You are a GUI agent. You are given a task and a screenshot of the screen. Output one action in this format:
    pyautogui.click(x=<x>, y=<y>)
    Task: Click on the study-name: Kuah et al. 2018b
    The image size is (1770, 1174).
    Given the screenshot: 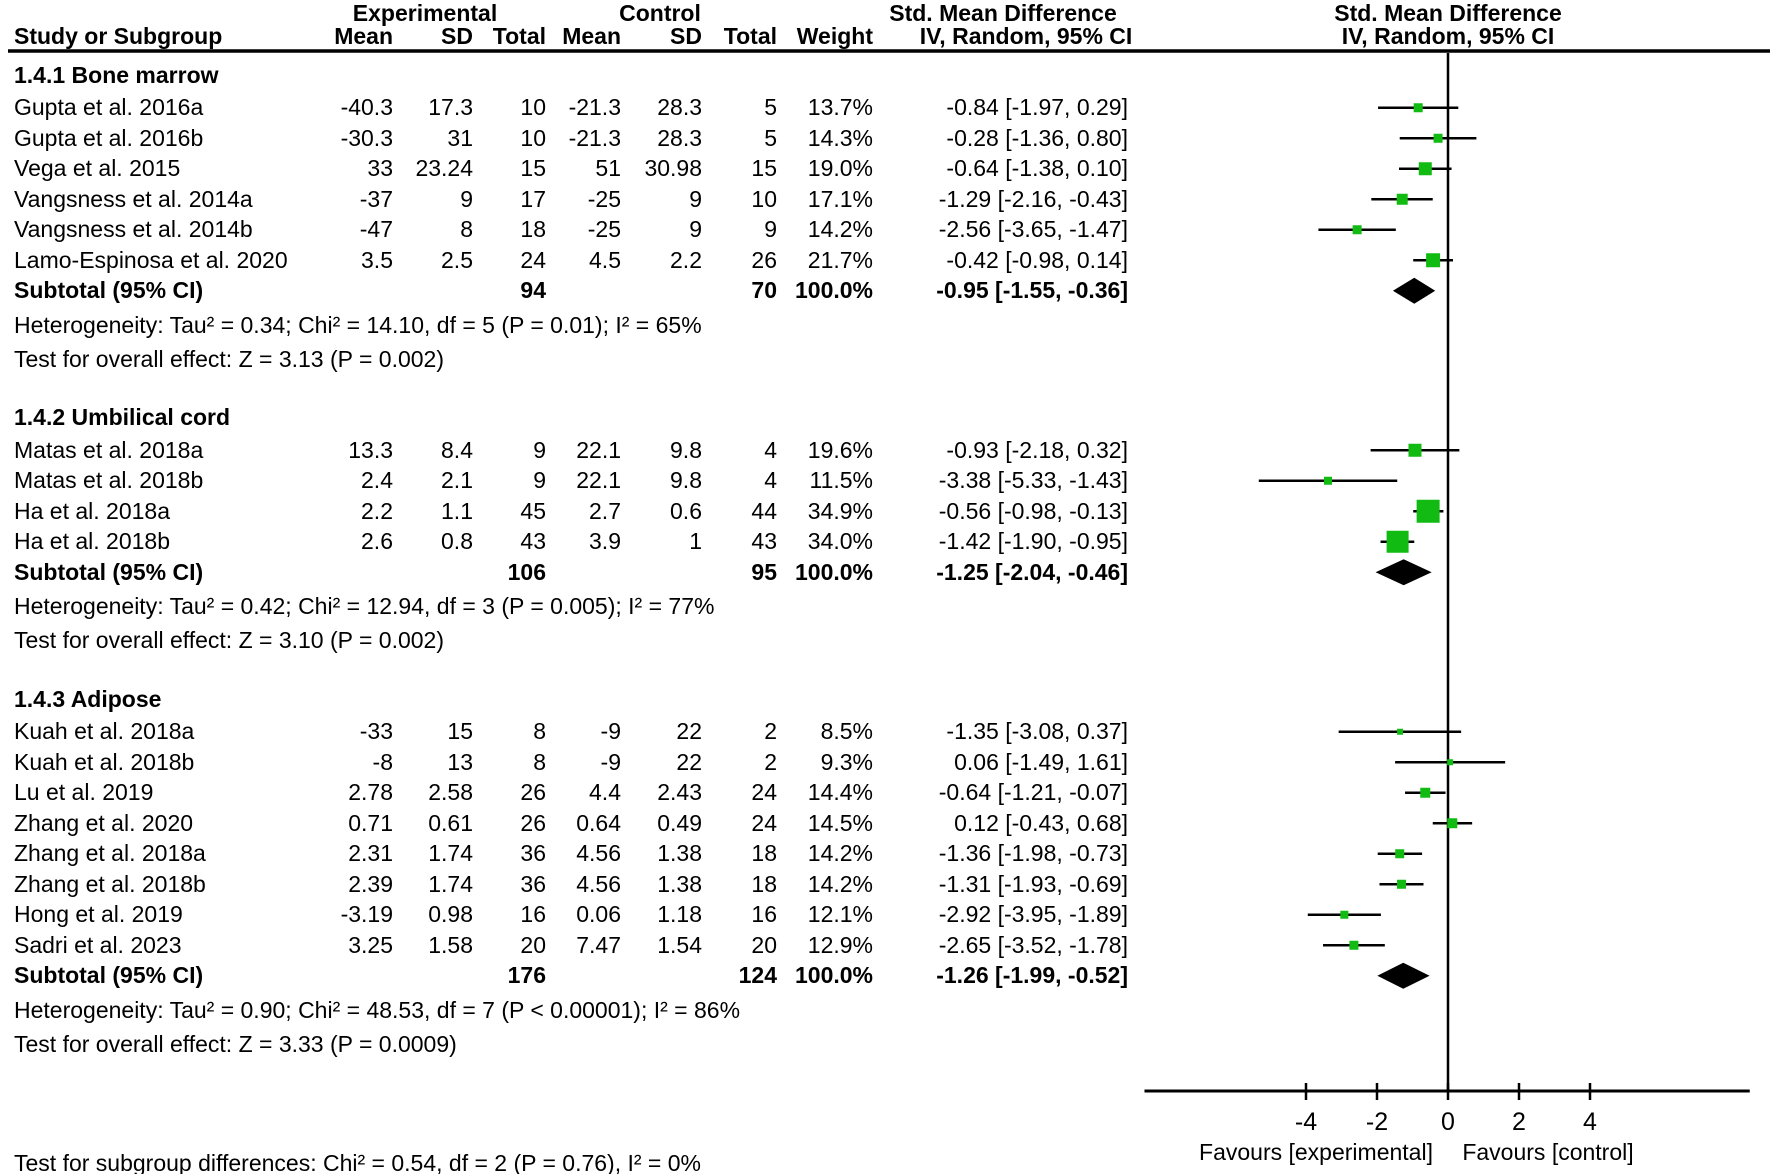 What is the action you would take?
    pyautogui.click(x=104, y=761)
    